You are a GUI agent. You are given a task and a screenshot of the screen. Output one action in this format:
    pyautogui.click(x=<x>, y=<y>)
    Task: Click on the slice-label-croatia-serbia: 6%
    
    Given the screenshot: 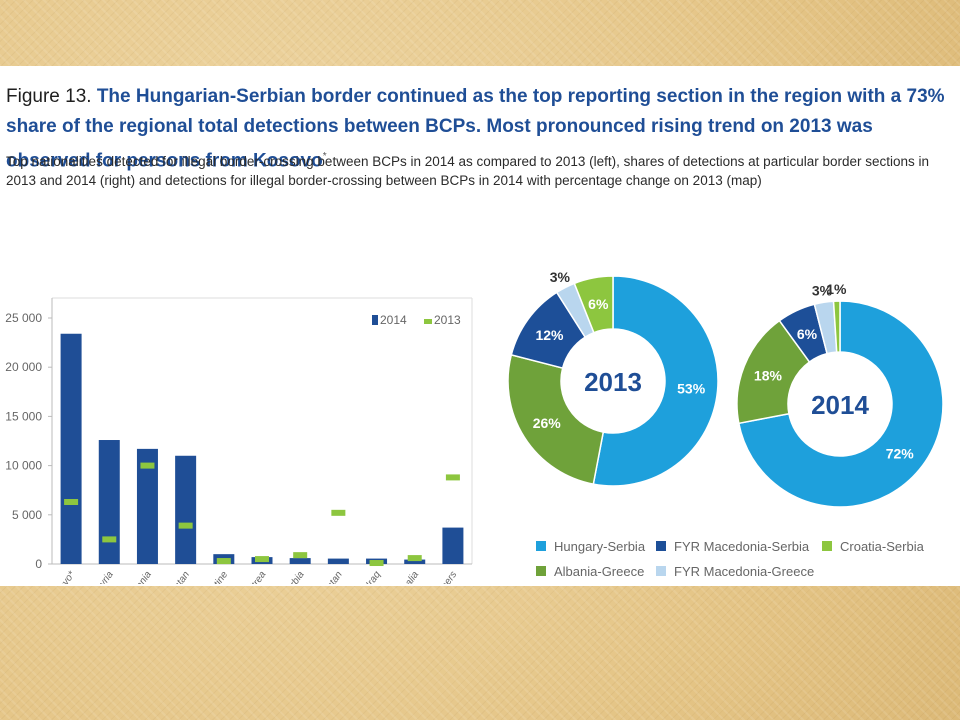 What is the action you would take?
    pyautogui.click(x=598, y=304)
    